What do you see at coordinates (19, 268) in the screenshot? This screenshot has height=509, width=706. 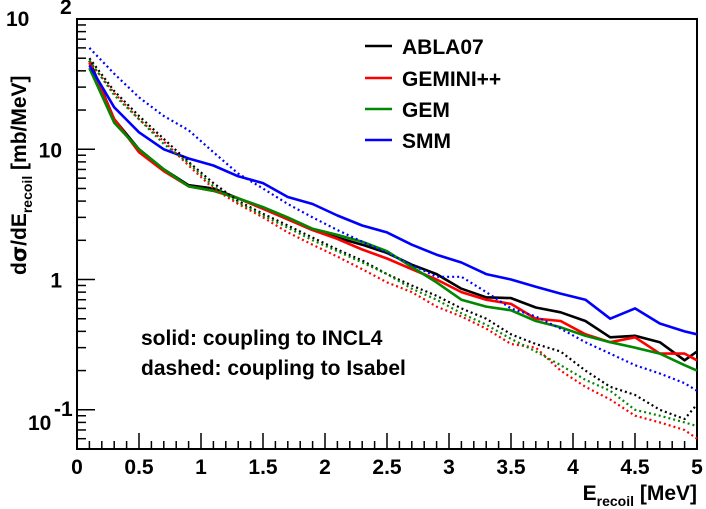 I see `y-axis-title-prefix: d` at bounding box center [19, 268].